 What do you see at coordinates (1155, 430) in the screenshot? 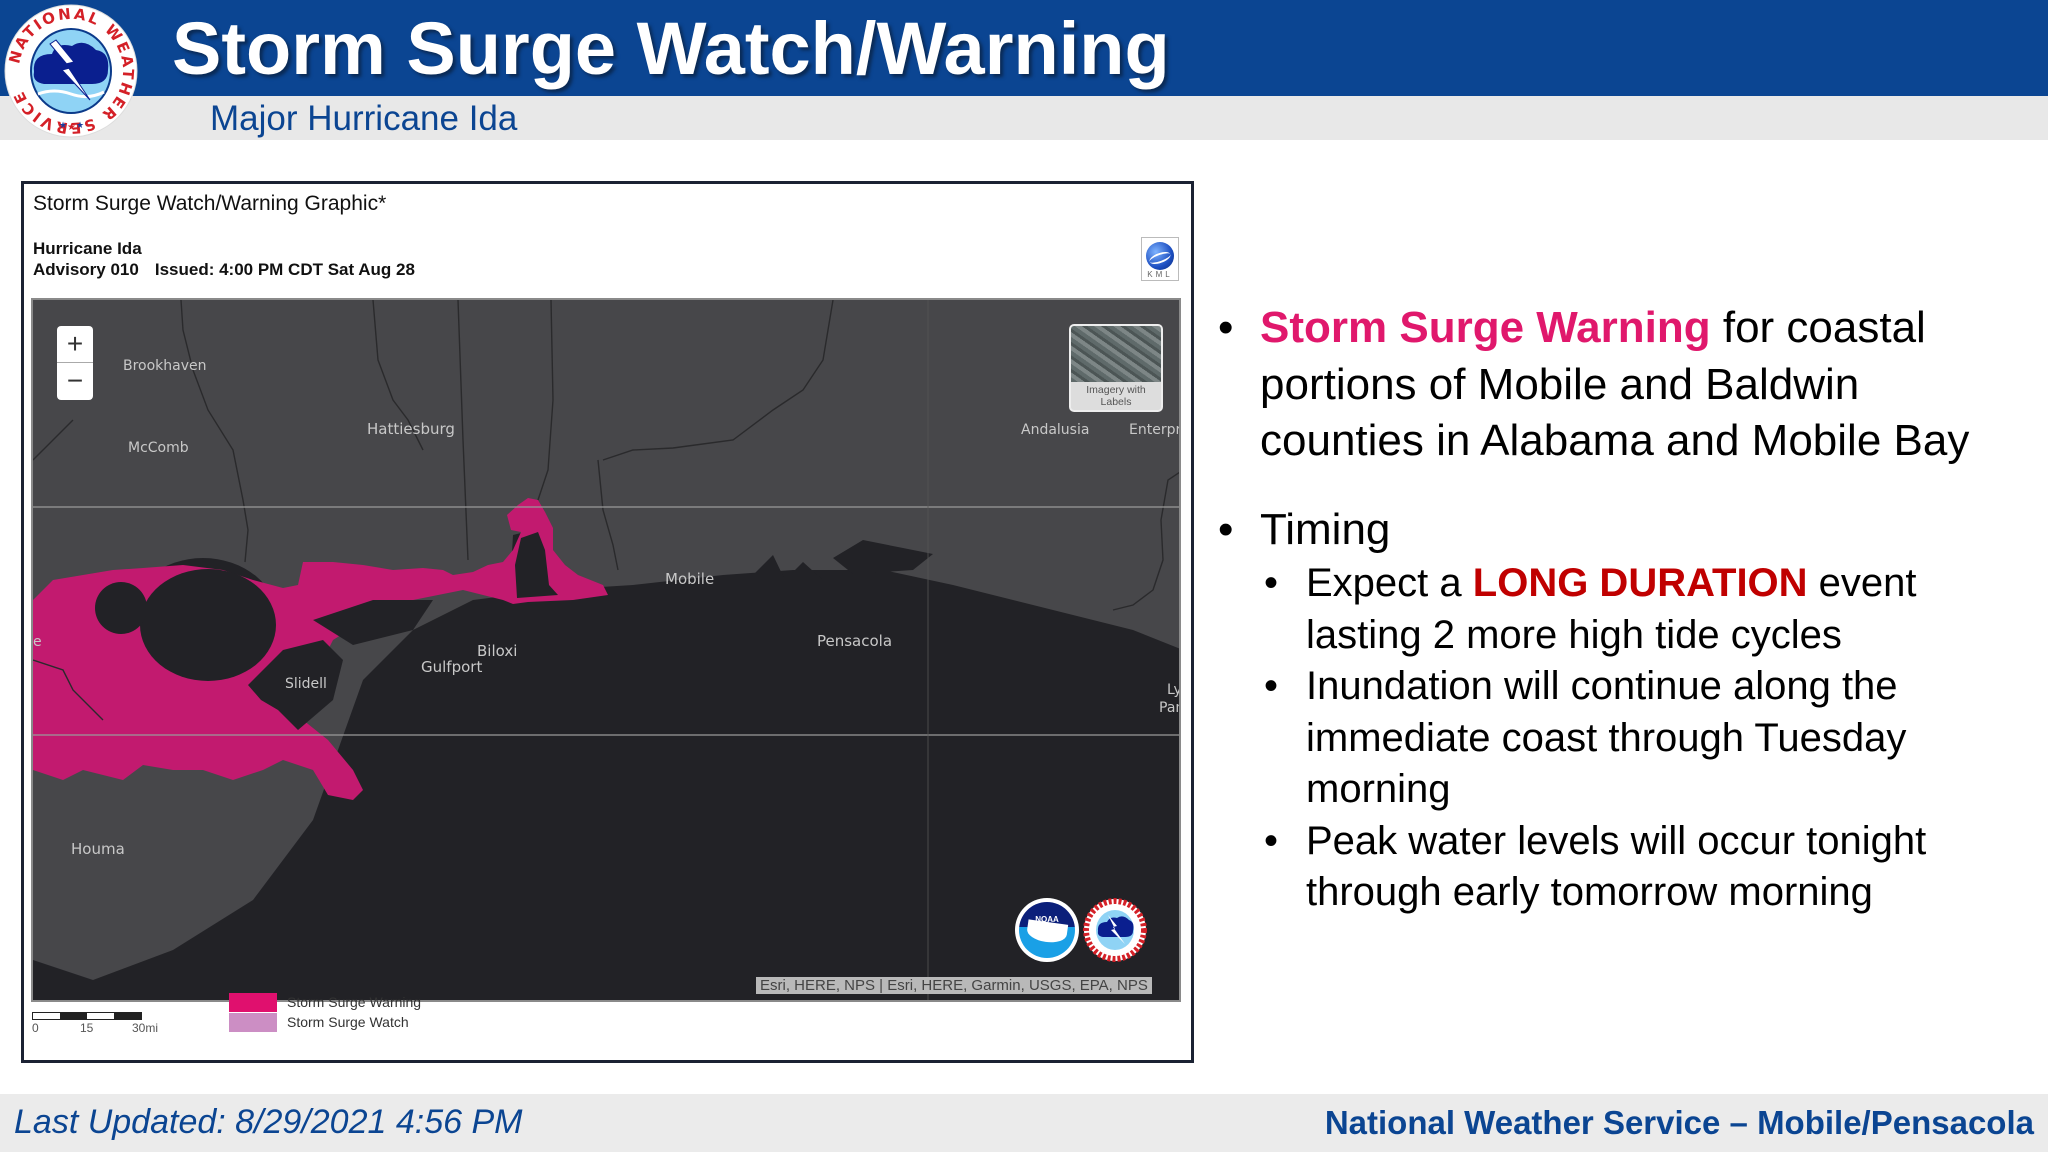
I see `city-label: Enterpri` at bounding box center [1155, 430].